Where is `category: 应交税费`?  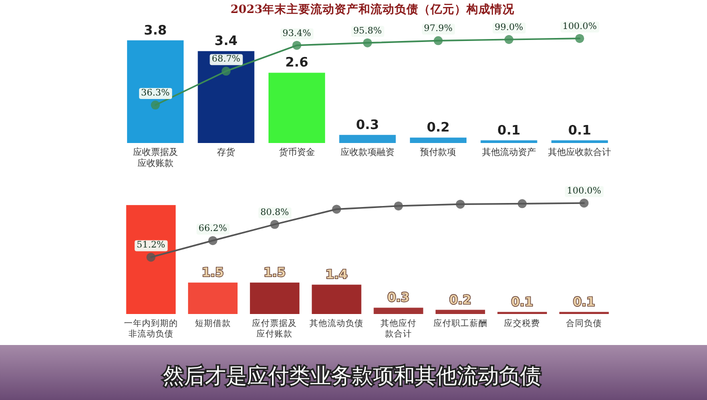 category: 应交税费 is located at coordinates (522, 324).